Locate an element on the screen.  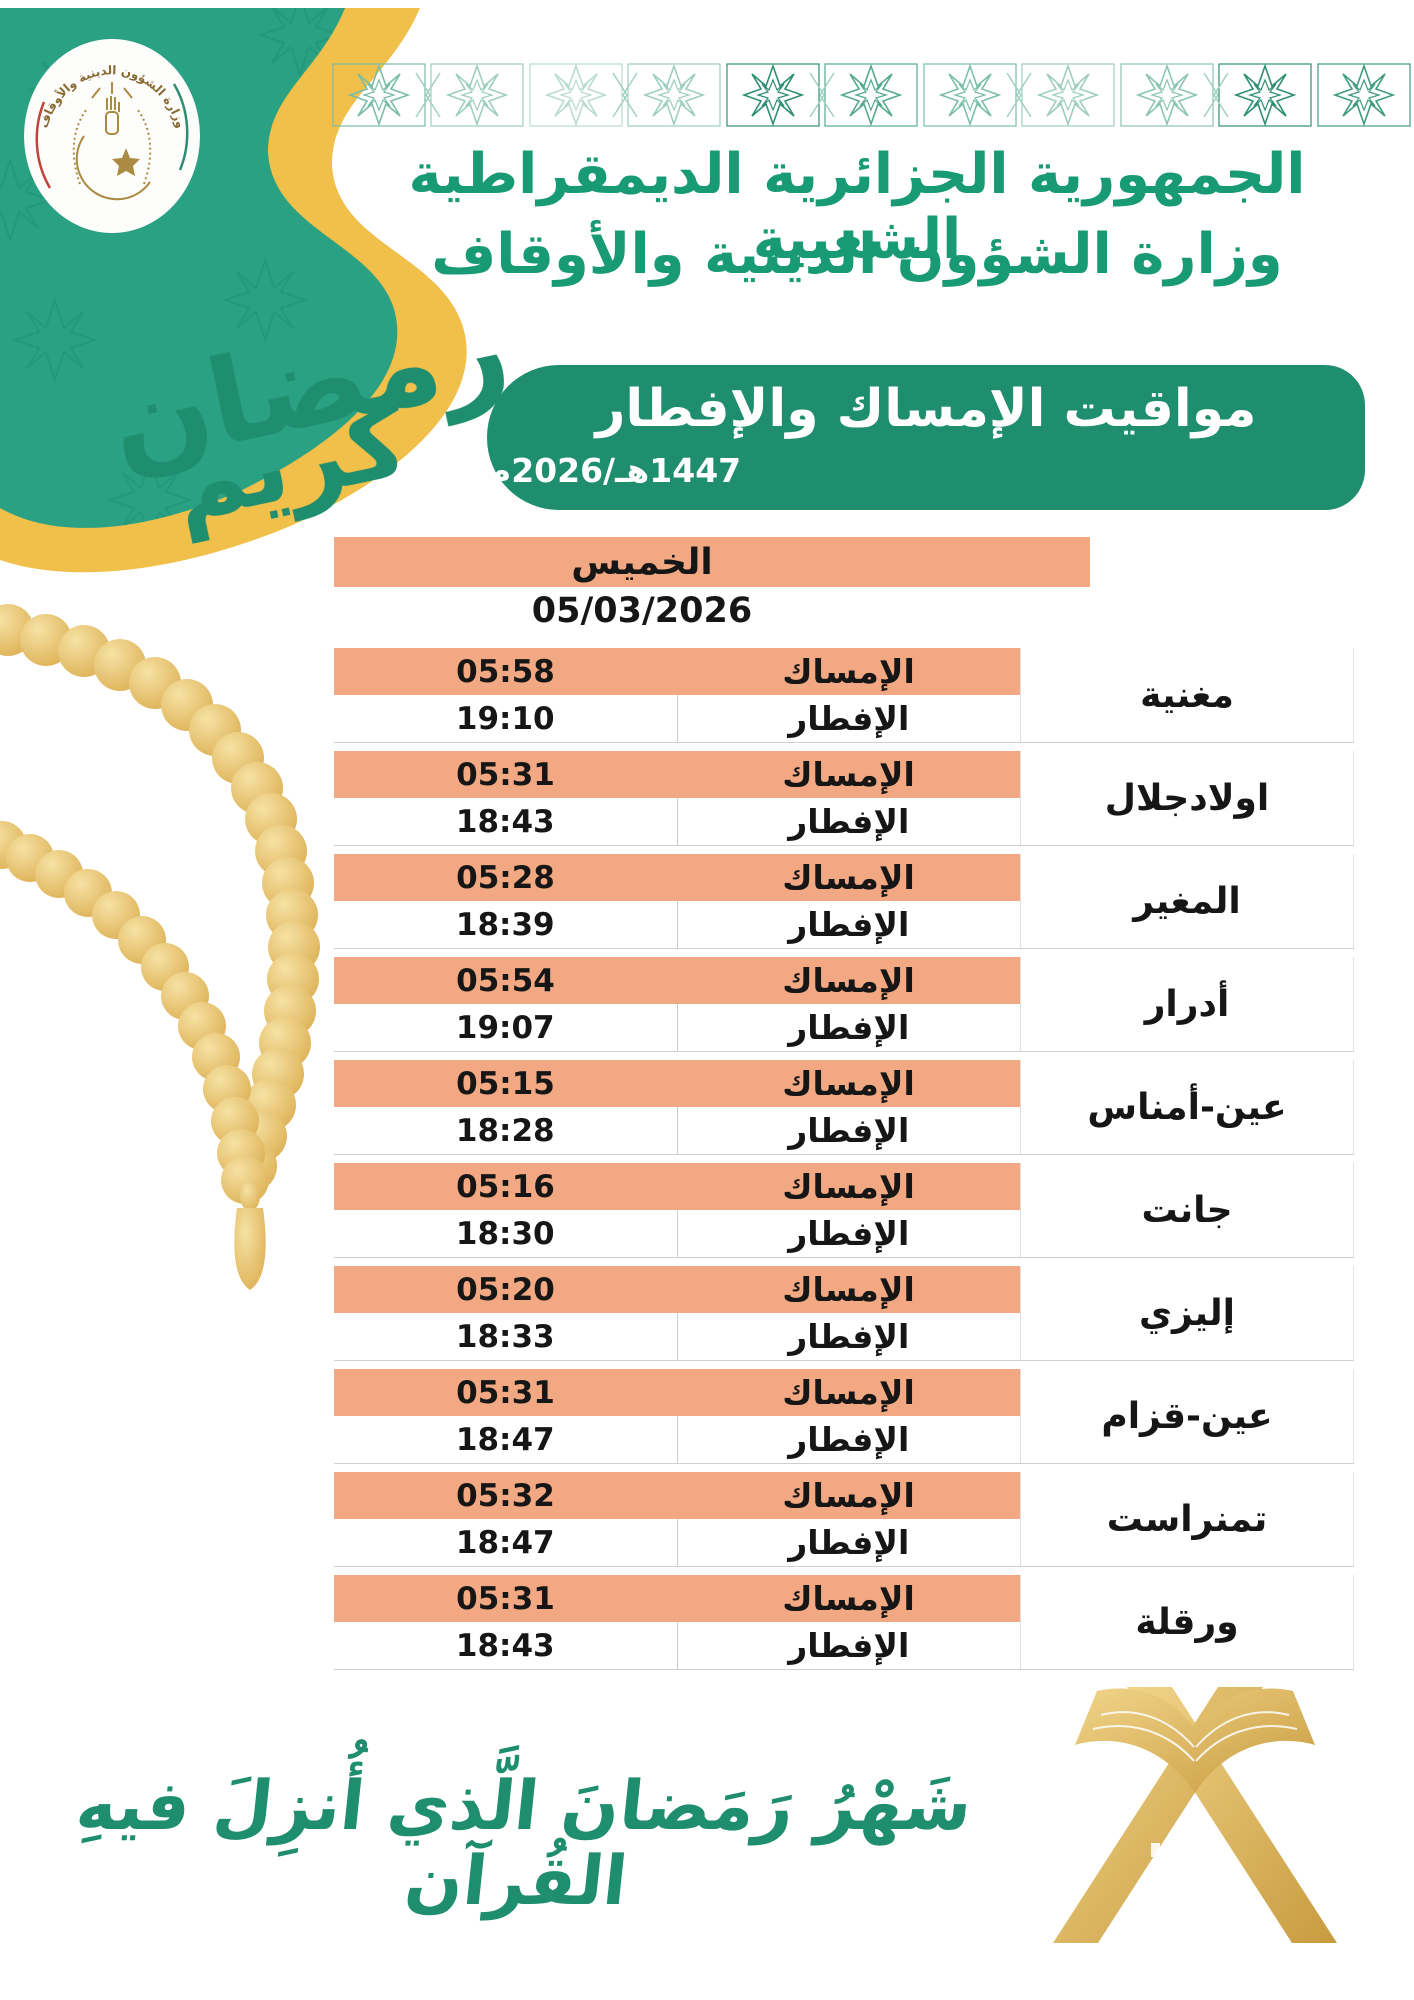
quran-stand-illustration is located at coordinates (1195, 1815).